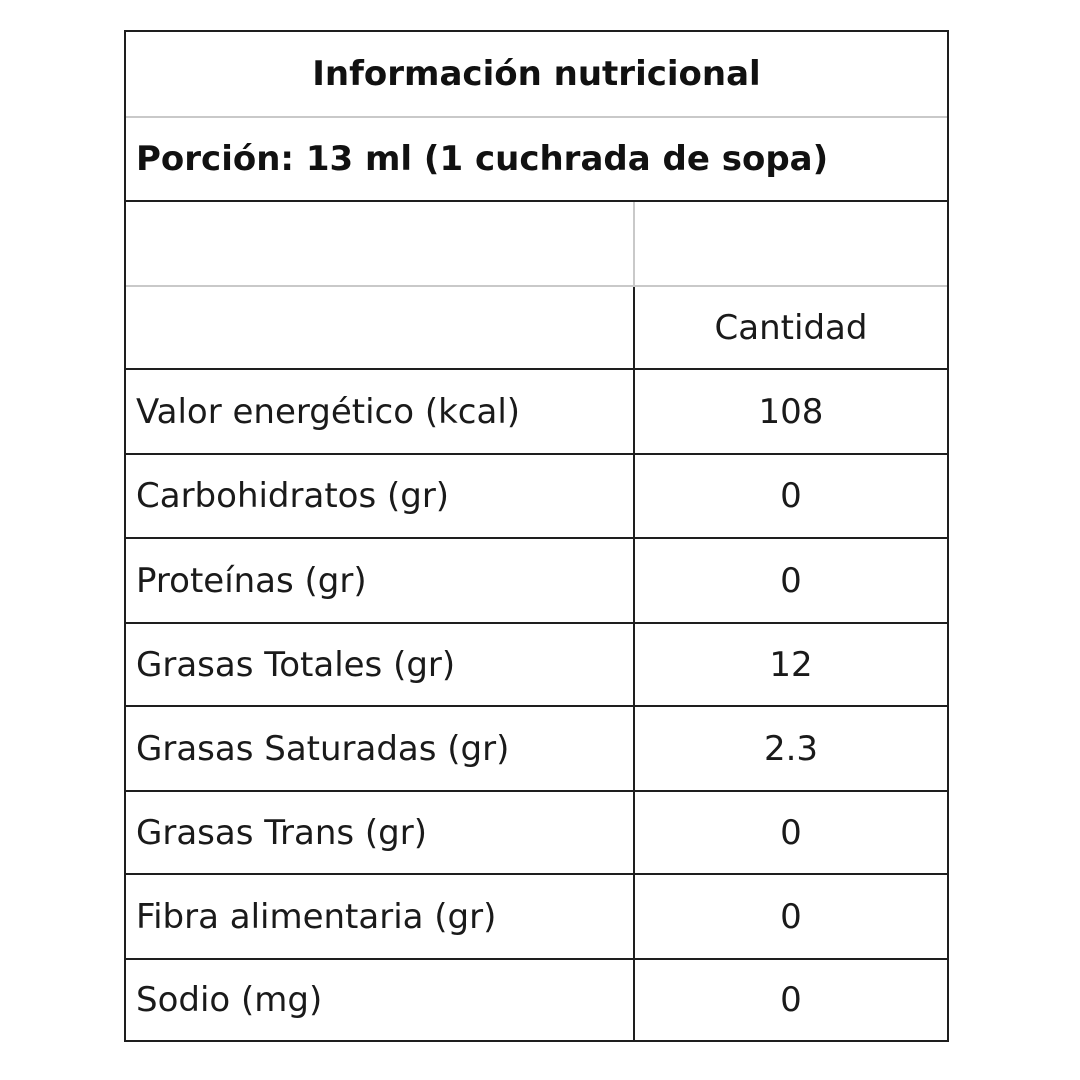 The image size is (1080, 1080). What do you see at coordinates (380, 1000) in the screenshot?
I see `nutrient-label: Sodio (mg)` at bounding box center [380, 1000].